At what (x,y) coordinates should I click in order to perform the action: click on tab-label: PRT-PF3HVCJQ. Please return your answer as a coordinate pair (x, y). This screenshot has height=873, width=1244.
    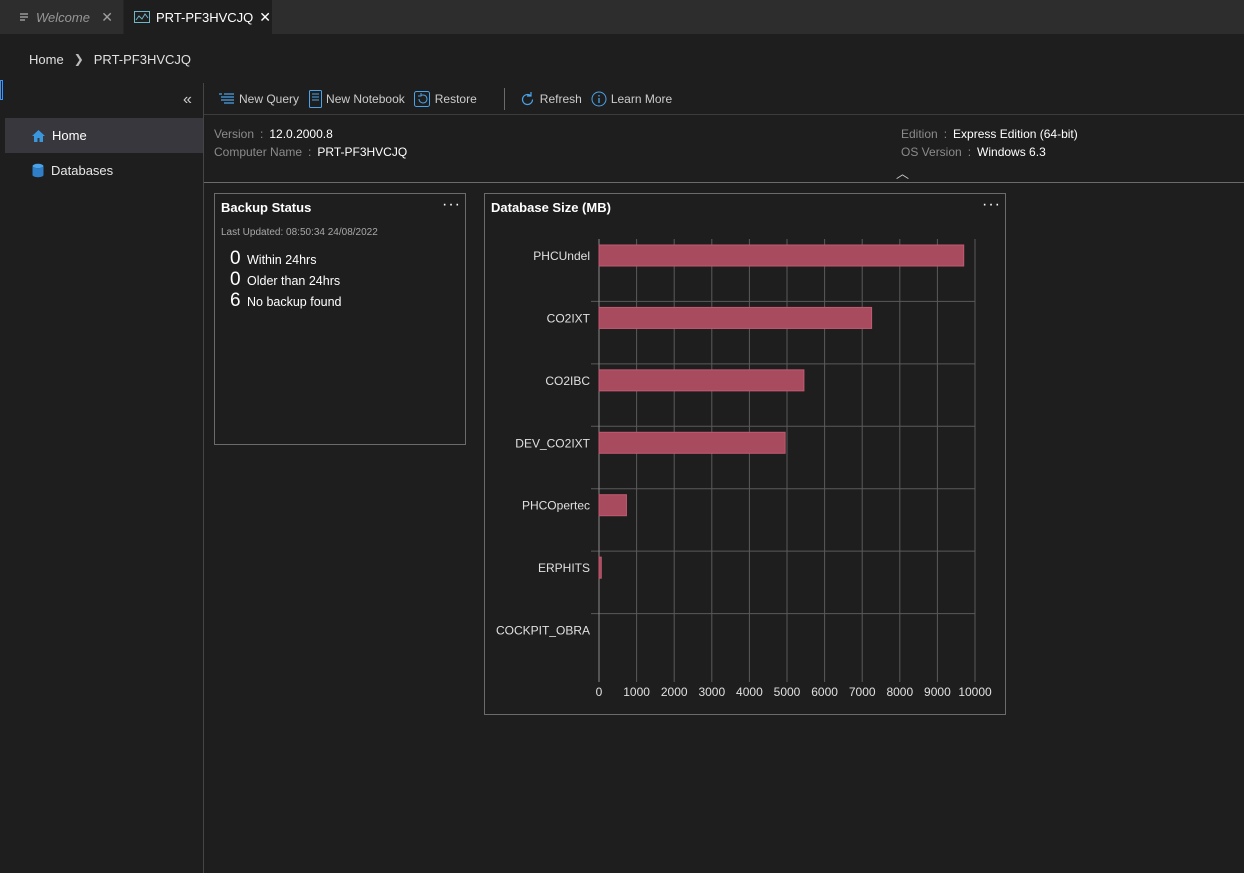
    Looking at the image, I should click on (205, 17).